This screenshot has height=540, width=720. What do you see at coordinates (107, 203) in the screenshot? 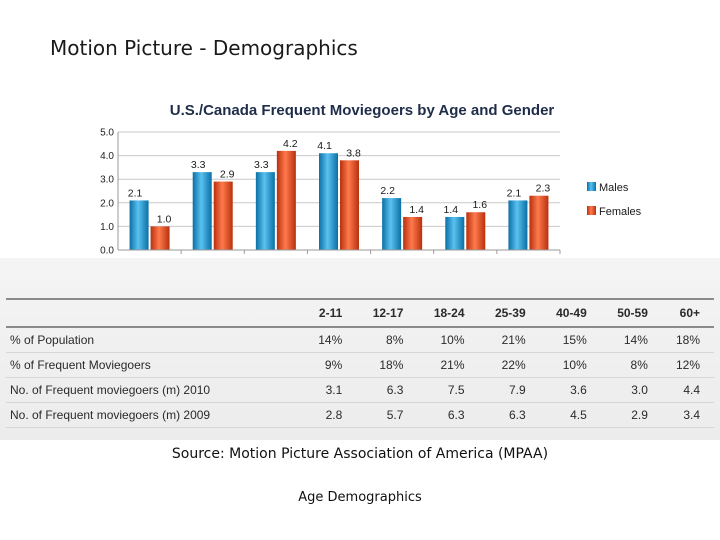
I see `y-tick-label: 2.0` at bounding box center [107, 203].